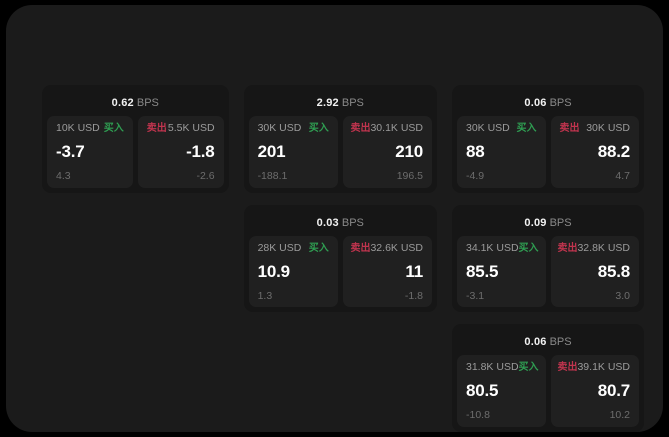 The width and height of the screenshot is (669, 437). Describe the element at coordinates (293, 152) in the screenshot. I see `buy-side-panel: 30K USD 买入 201 -188.1` at that location.